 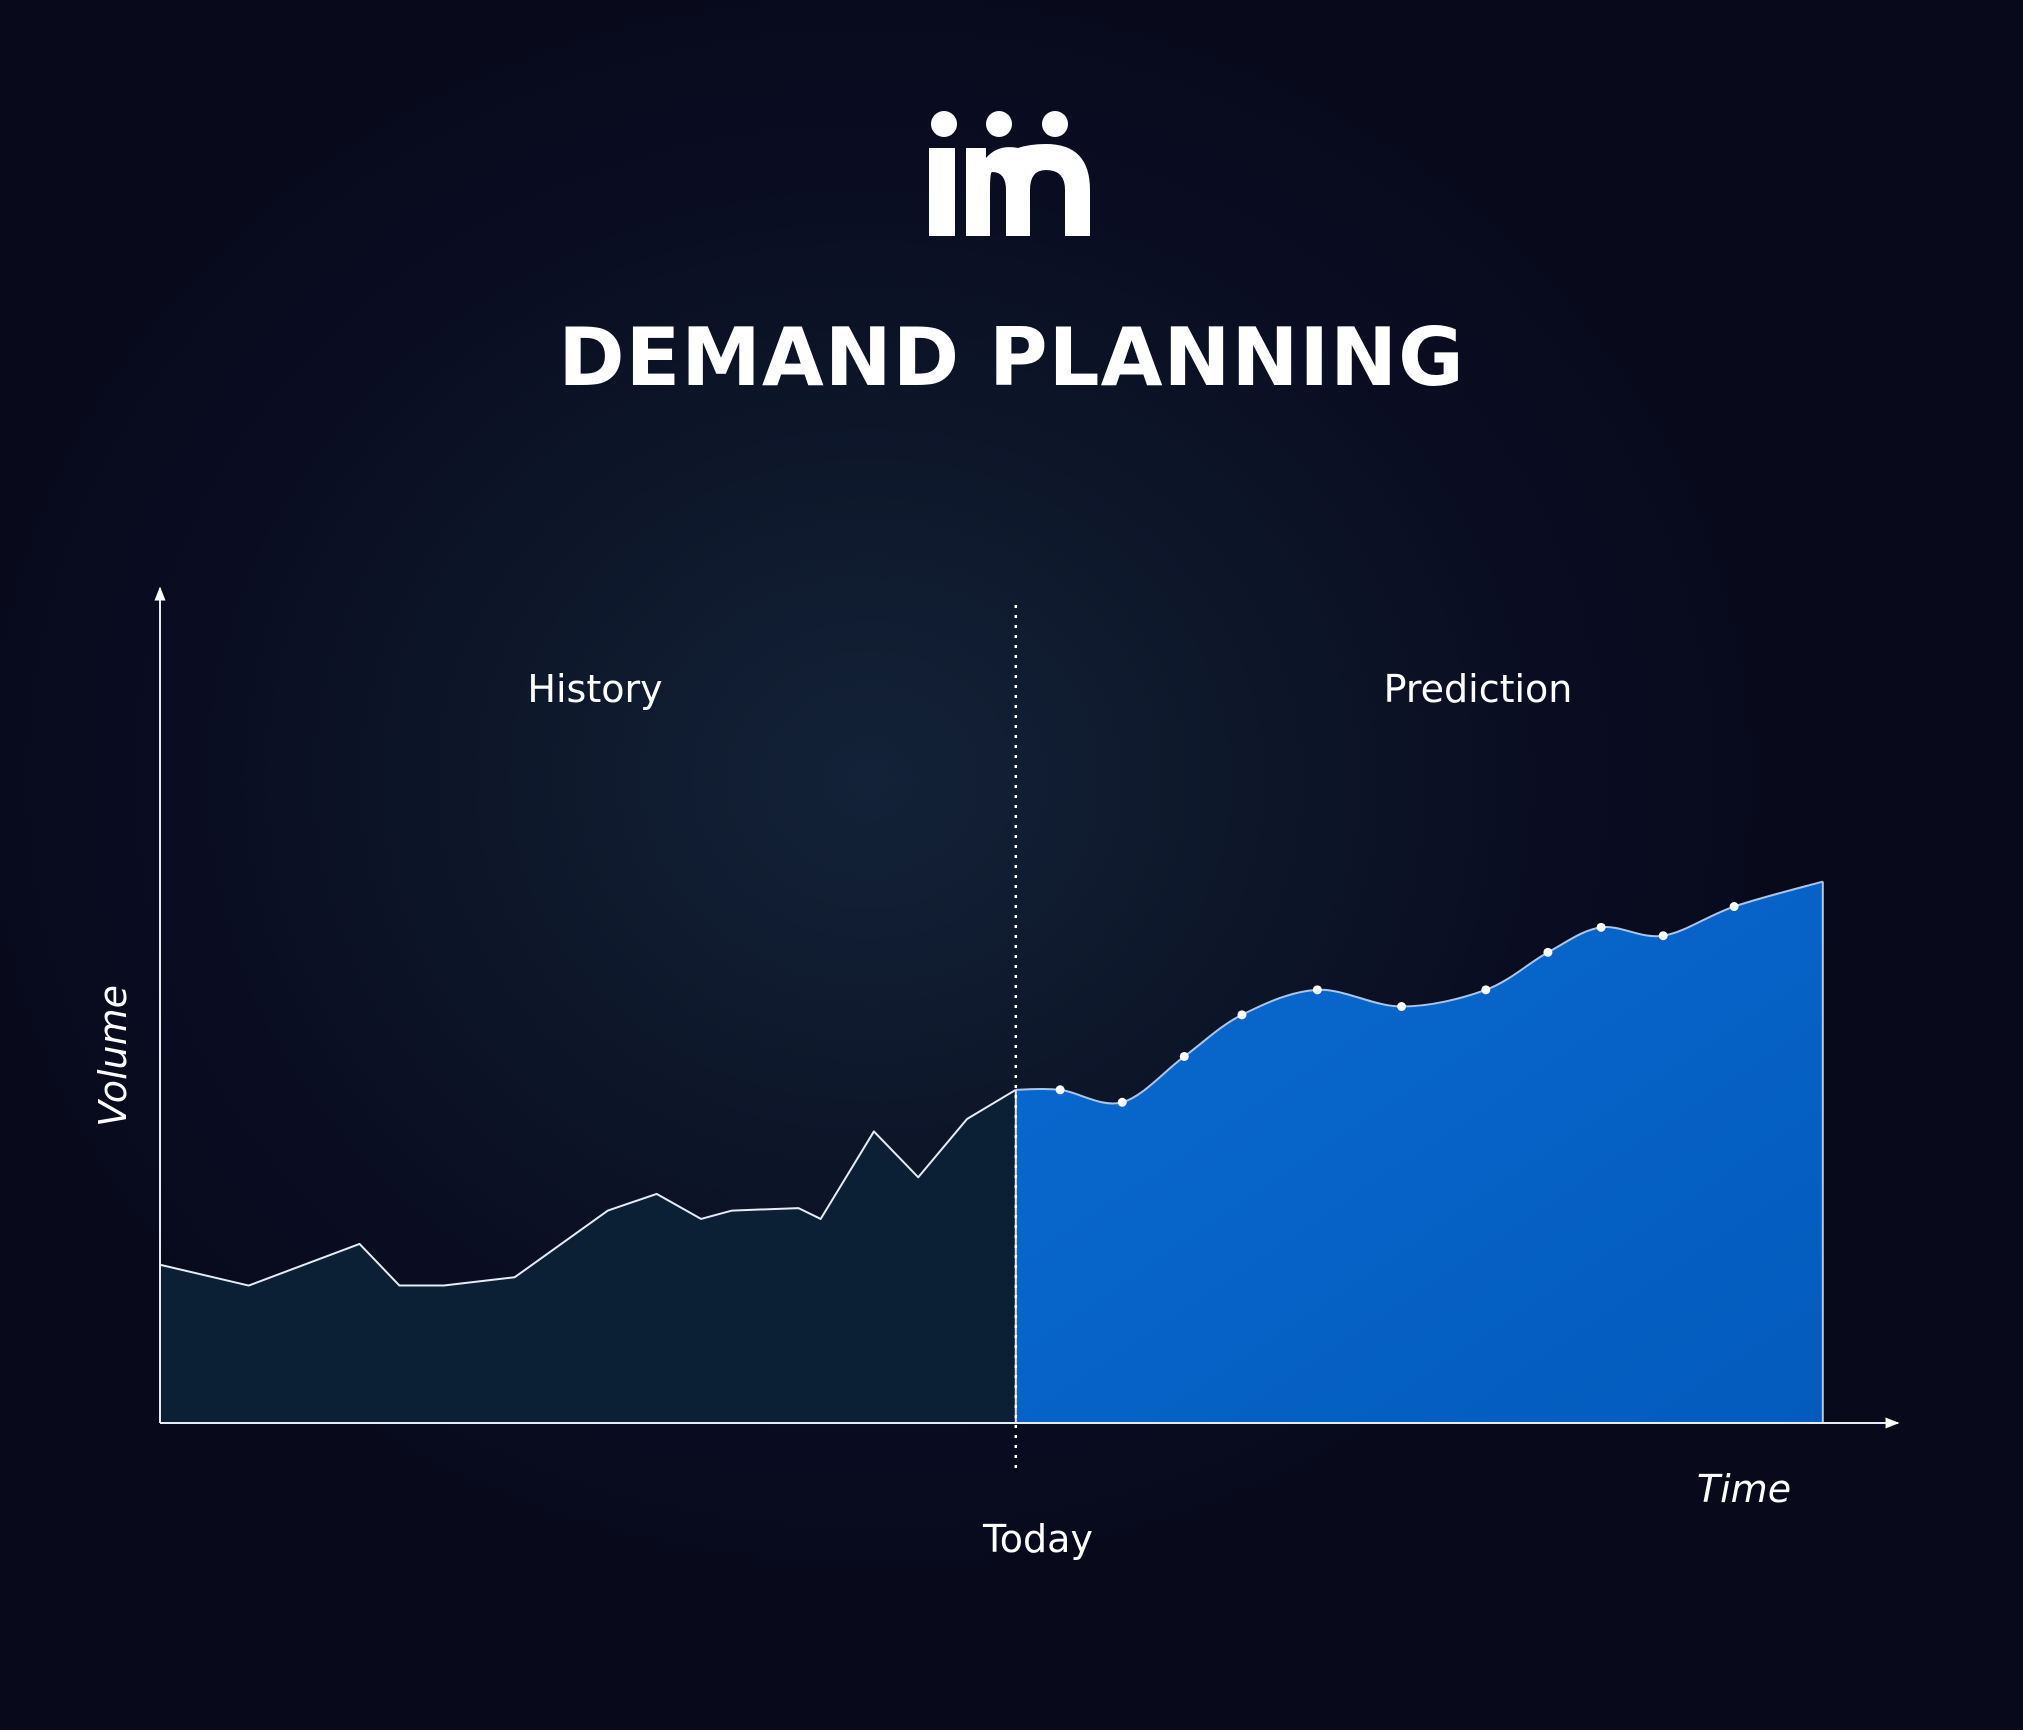 I want to click on prediction-area, so click(x=1419, y=1152).